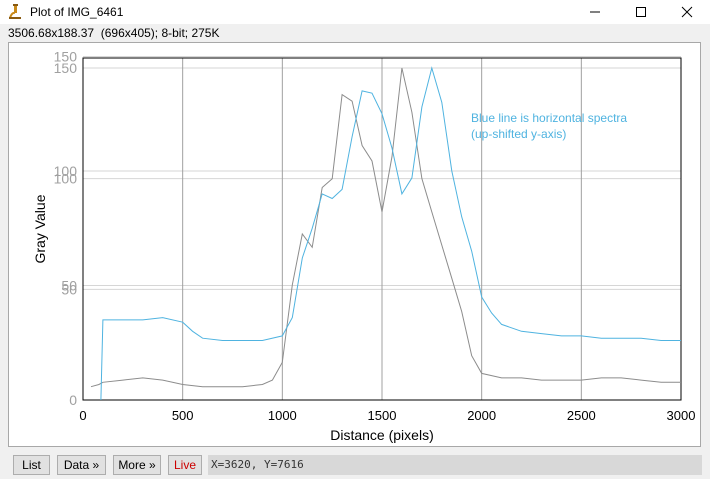  What do you see at coordinates (481, 415) in the screenshot?
I see `x-tick-label: 2000` at bounding box center [481, 415].